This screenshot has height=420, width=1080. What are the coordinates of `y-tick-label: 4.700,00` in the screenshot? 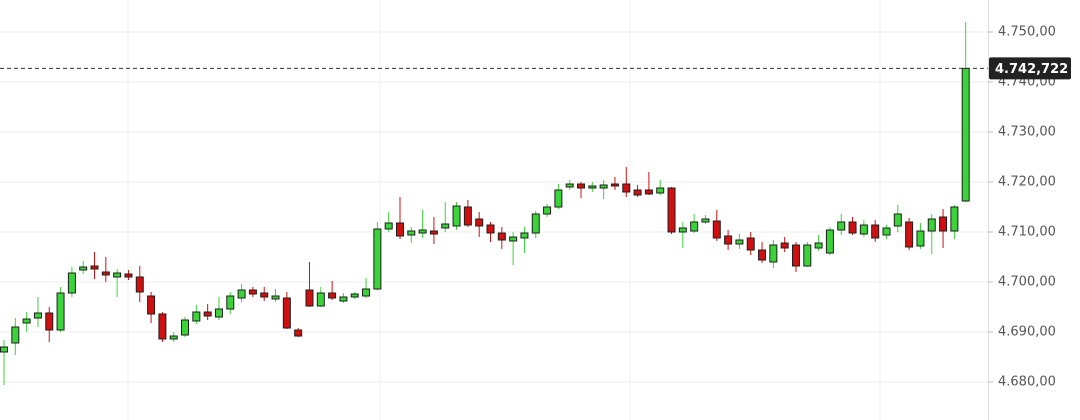 It's located at (1027, 282).